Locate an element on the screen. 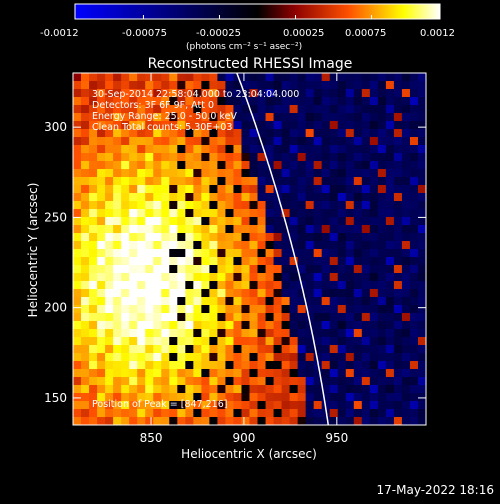 Image resolution: width=500 pixels, height=504 pixels. solar-limb is located at coordinates (282, 249).